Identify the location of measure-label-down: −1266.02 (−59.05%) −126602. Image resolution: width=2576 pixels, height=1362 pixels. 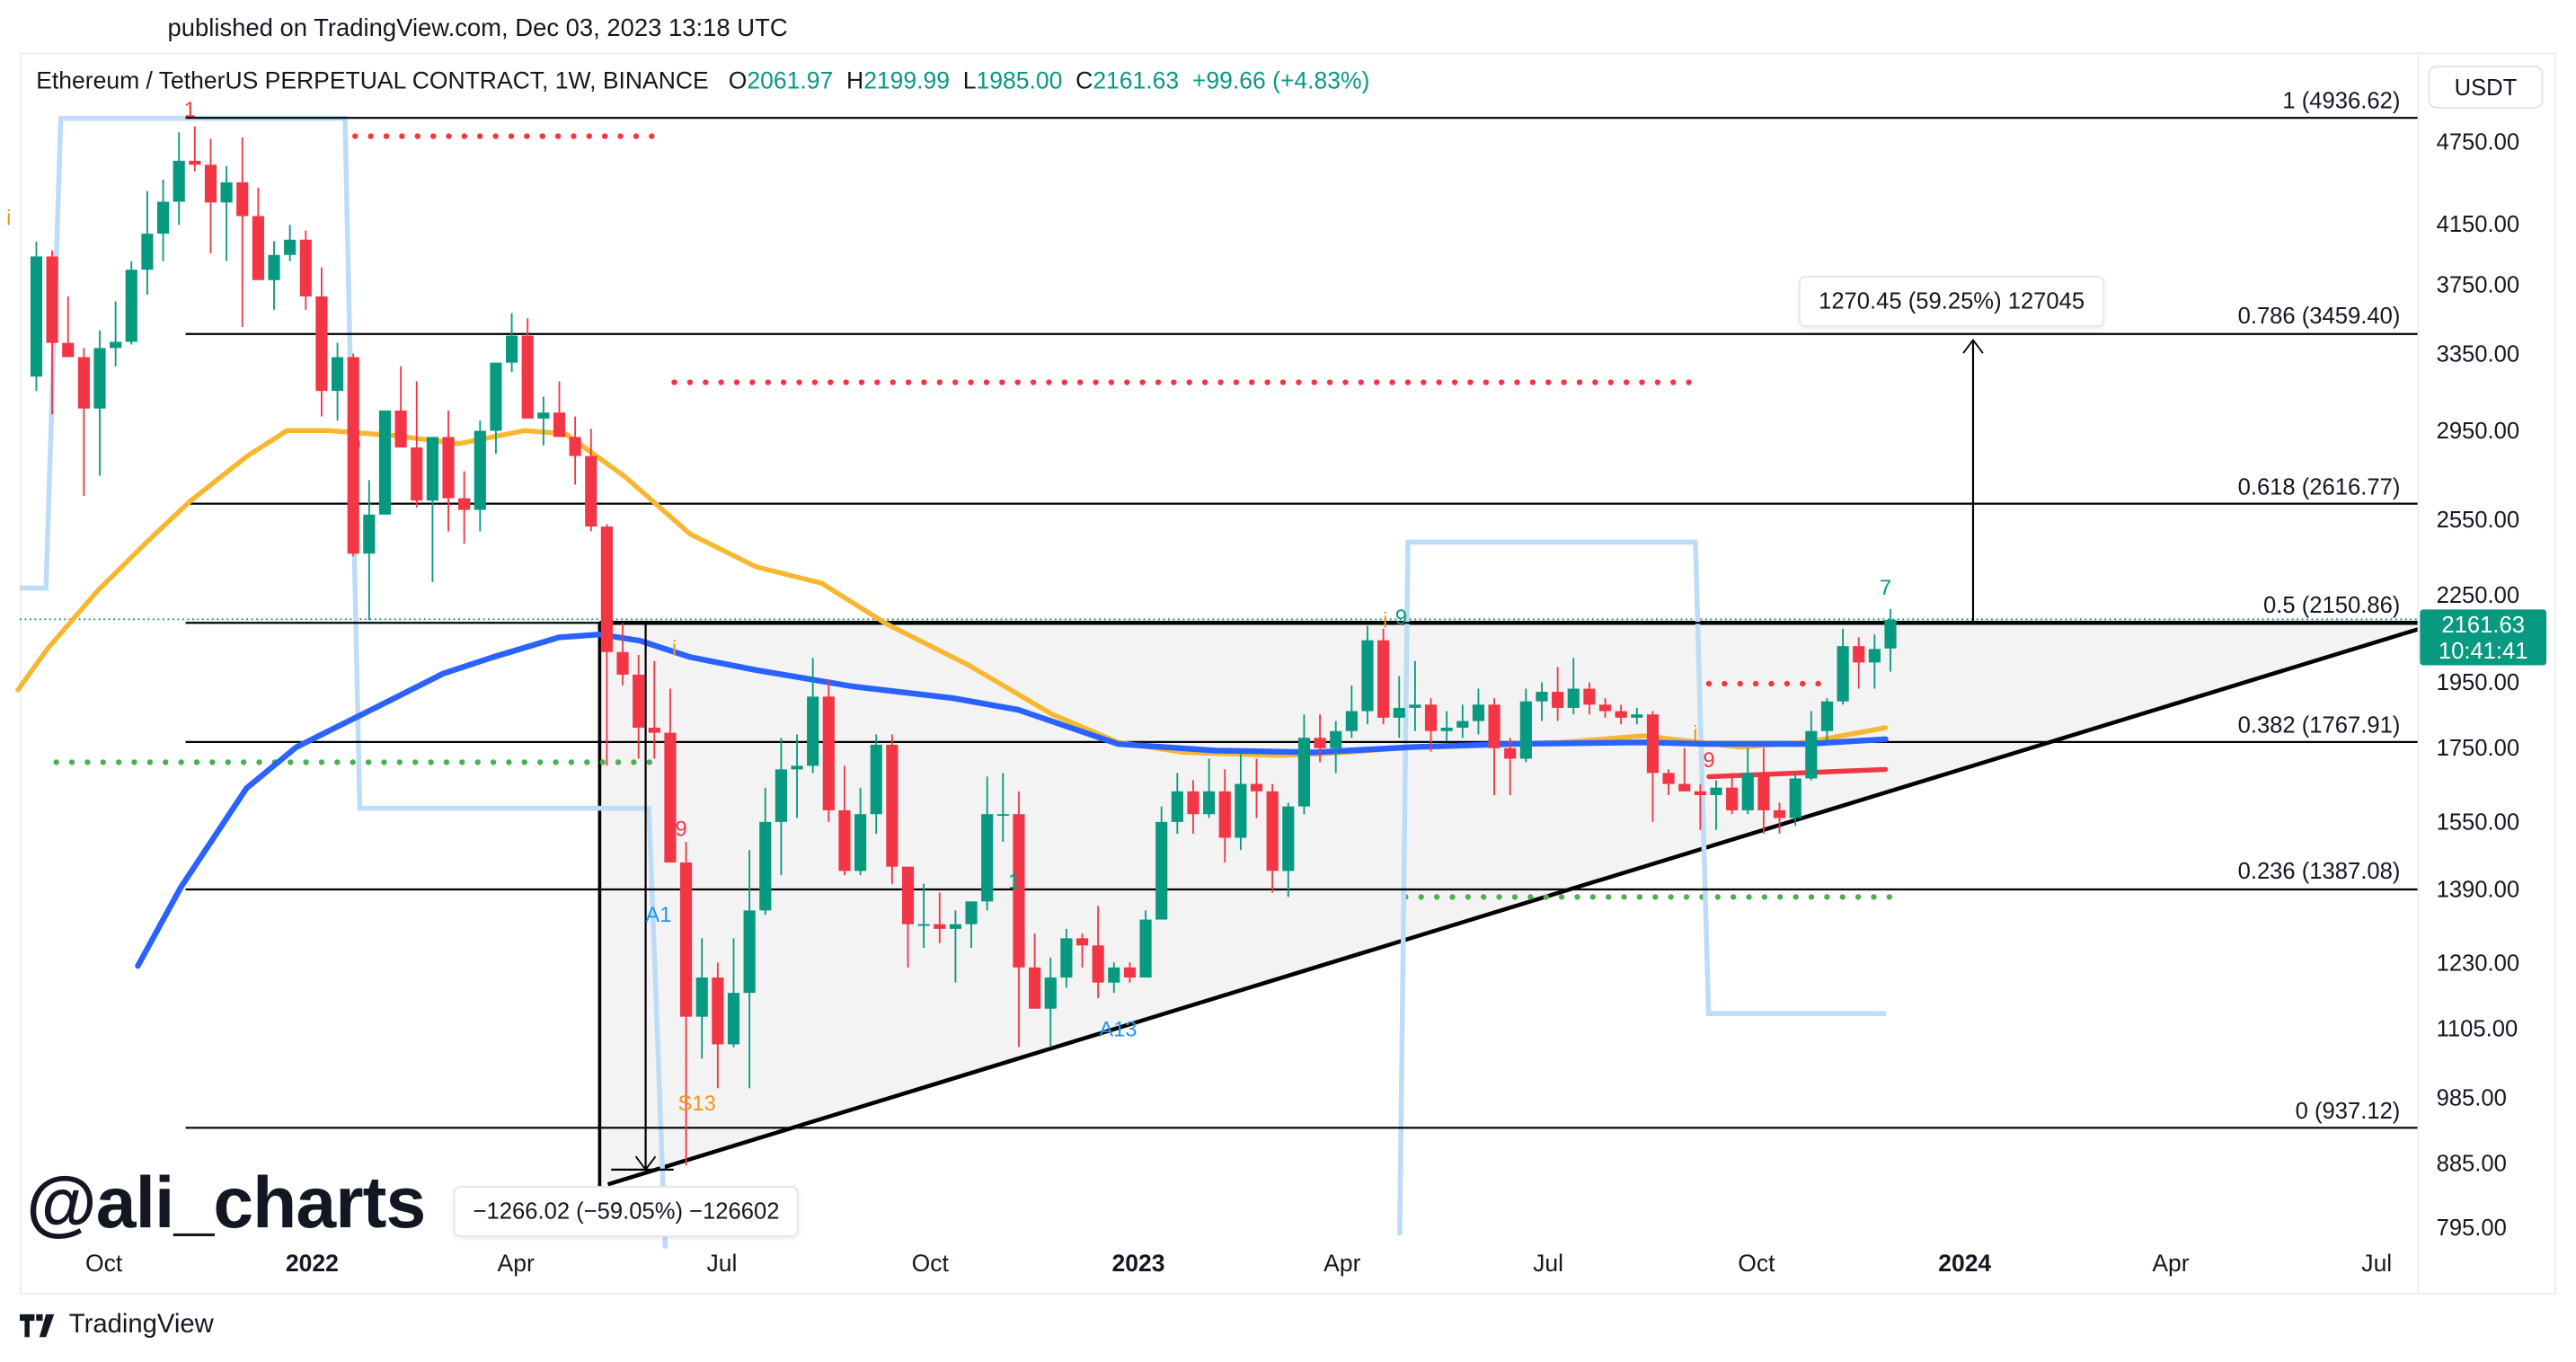
(626, 1211).